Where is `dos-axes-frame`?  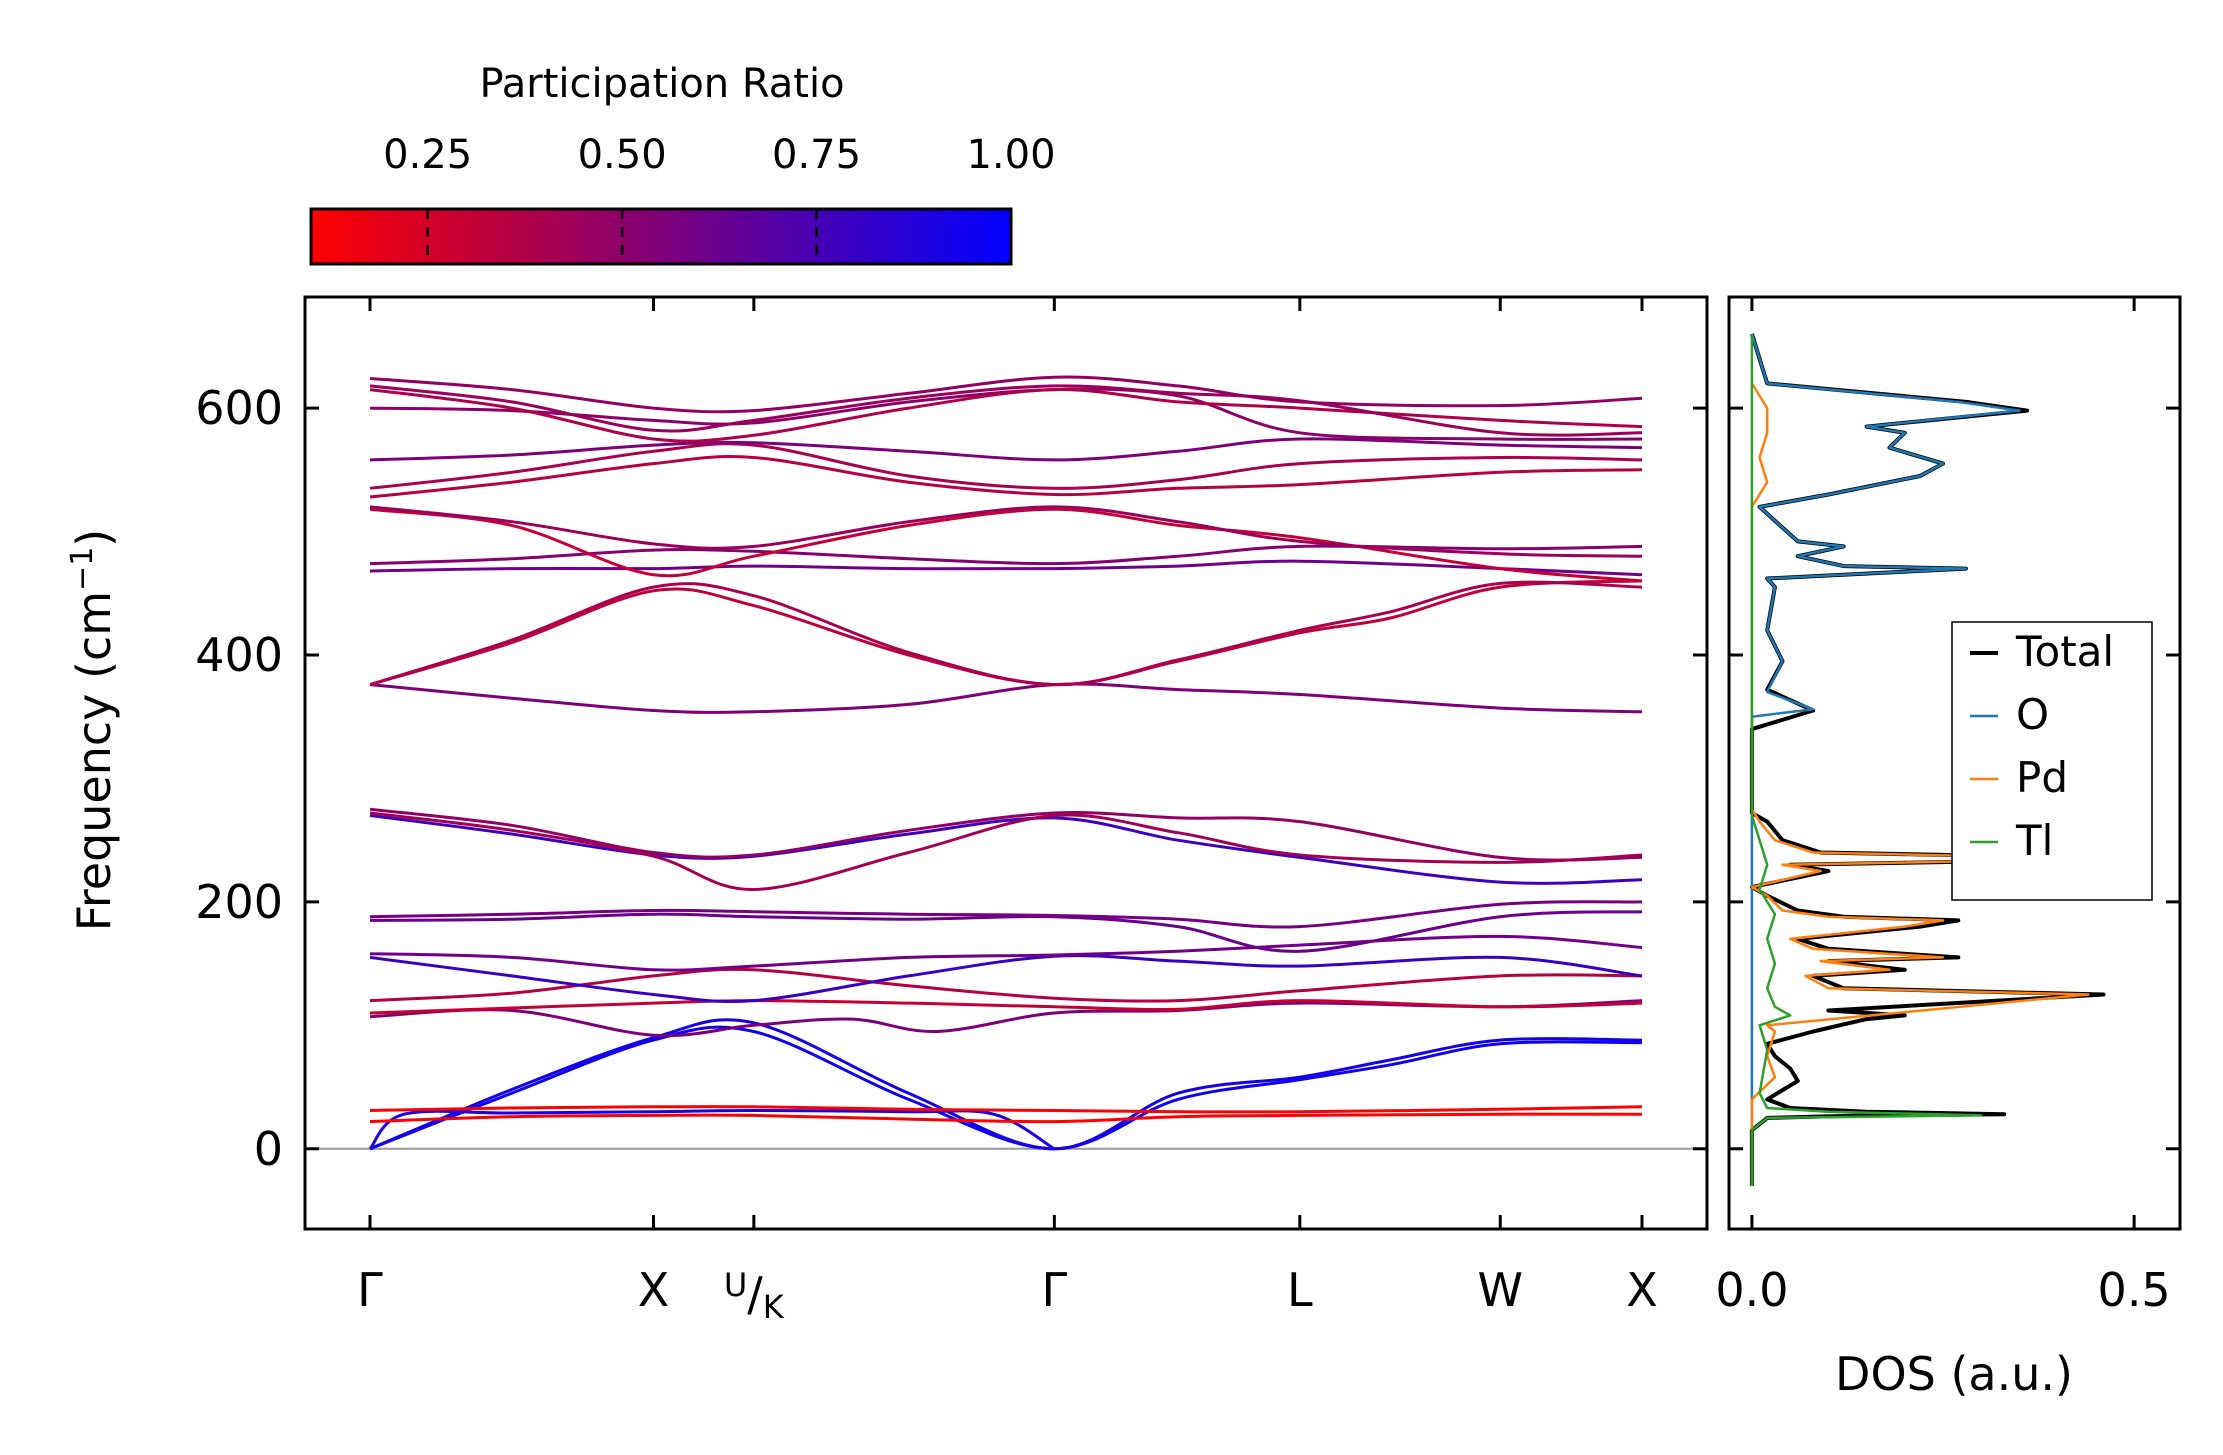 dos-axes-frame is located at coordinates (1954, 763).